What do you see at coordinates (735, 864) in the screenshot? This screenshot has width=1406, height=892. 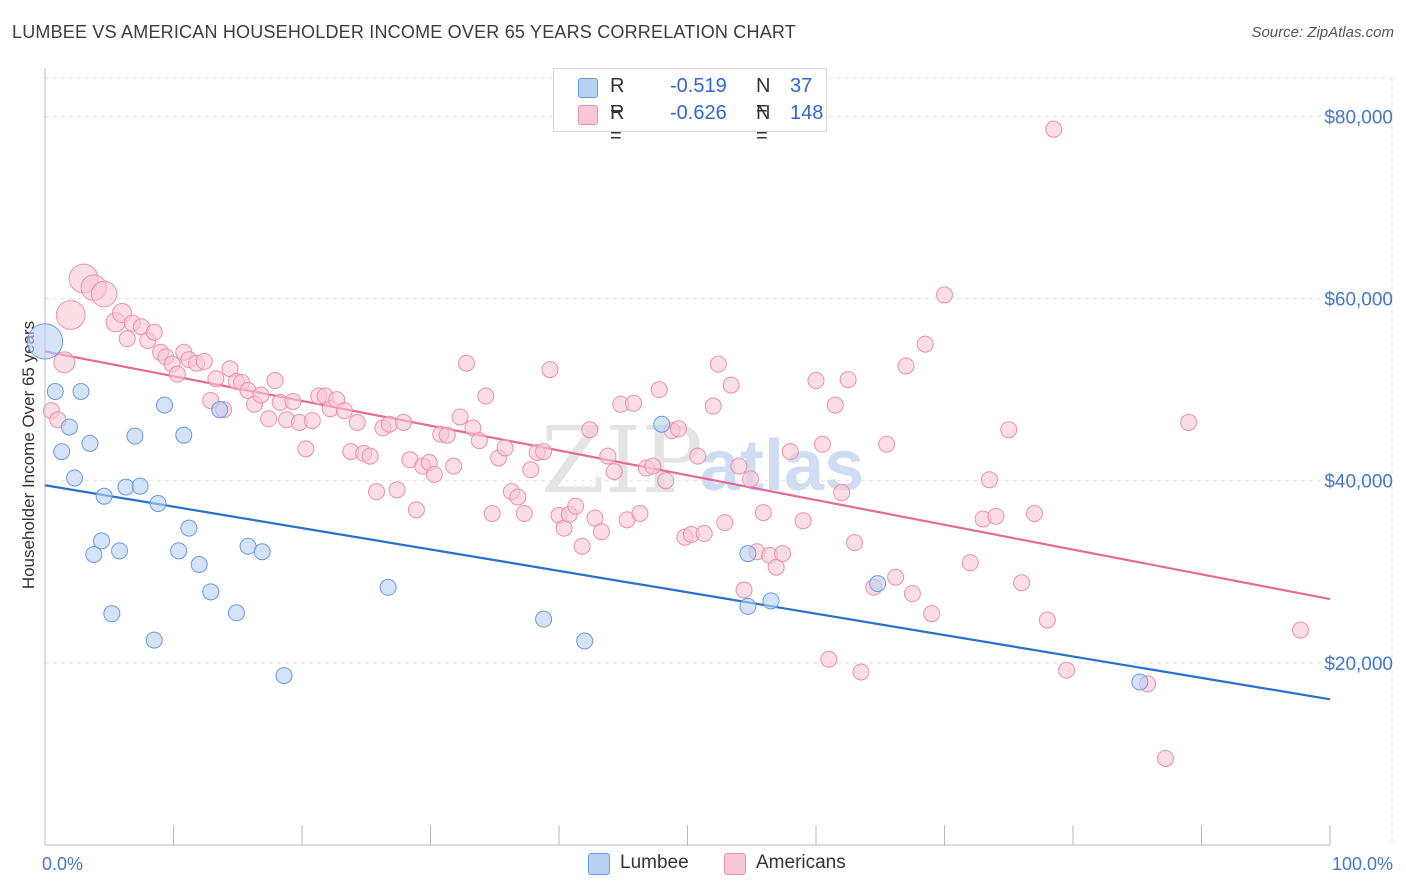 I see `bottom-legend-swatch-americans` at bounding box center [735, 864].